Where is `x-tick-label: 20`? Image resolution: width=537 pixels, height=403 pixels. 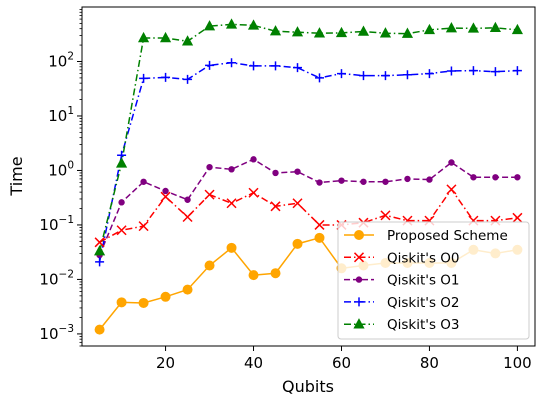
x-tick-label: 20 is located at coordinates (165, 363).